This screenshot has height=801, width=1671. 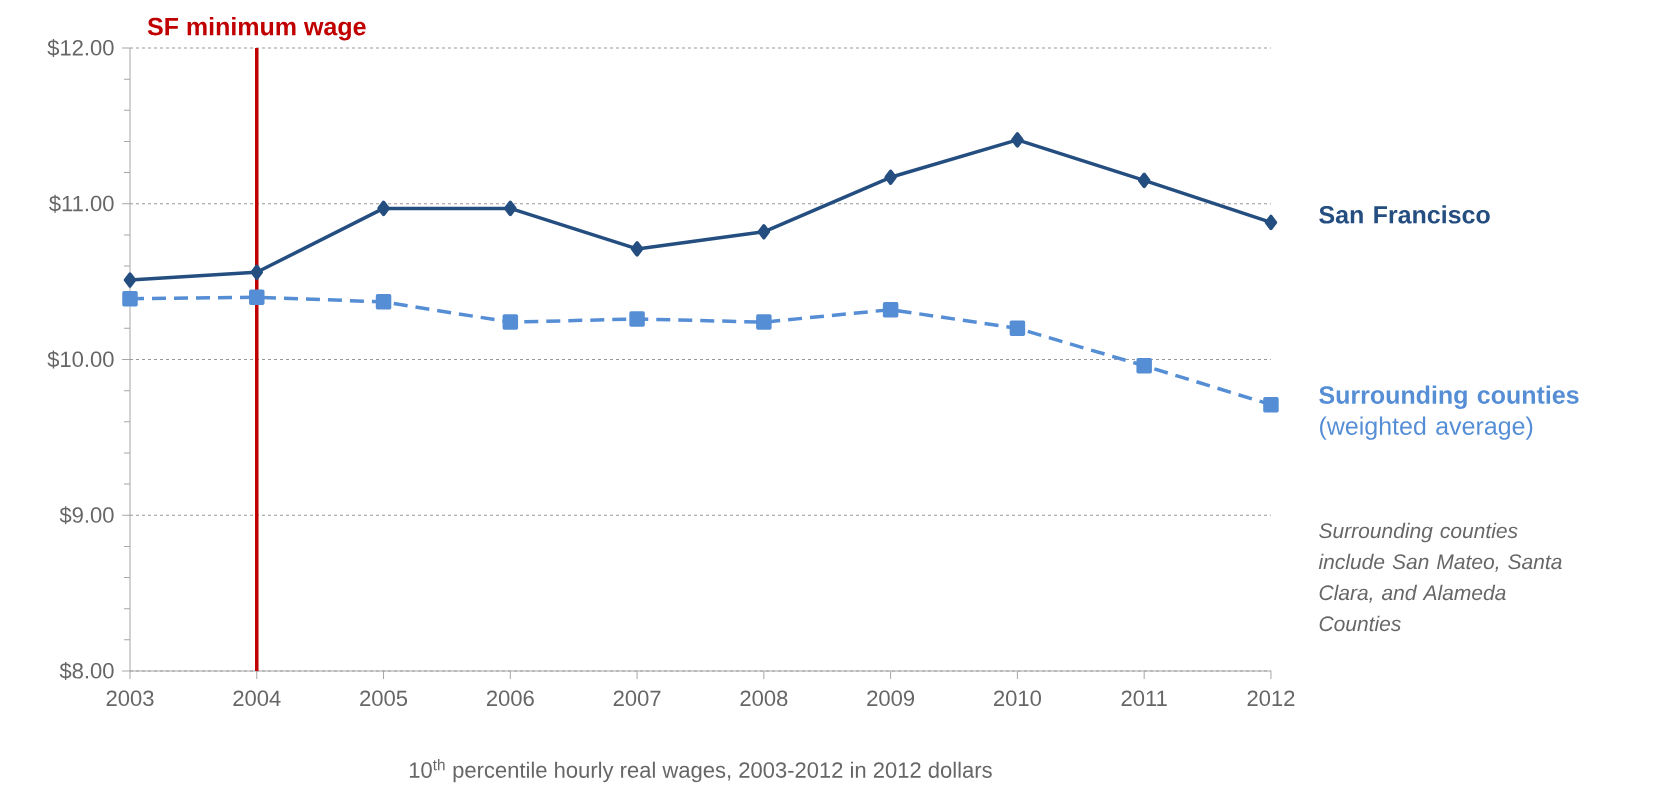 What do you see at coordinates (1404, 214) in the screenshot?
I see `series-label: San Francisco` at bounding box center [1404, 214].